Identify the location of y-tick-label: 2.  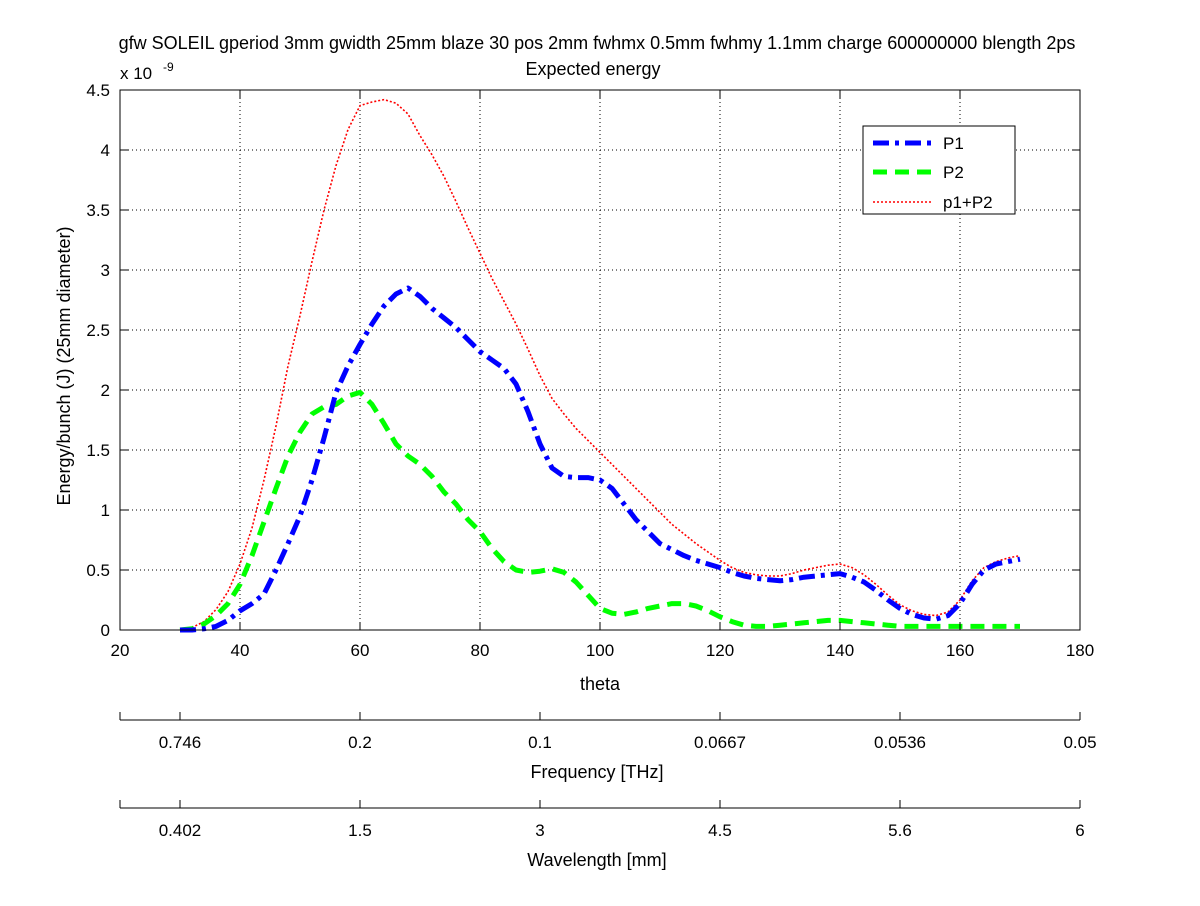
(105, 390).